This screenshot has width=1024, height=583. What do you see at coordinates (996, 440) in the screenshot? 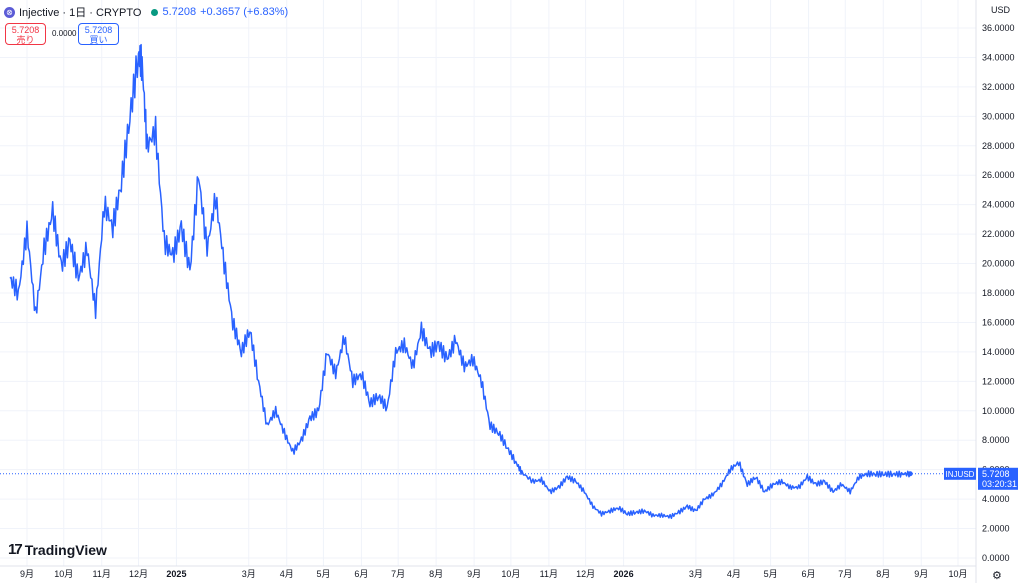
I see `y-tick-label: 8.0000` at bounding box center [996, 440].